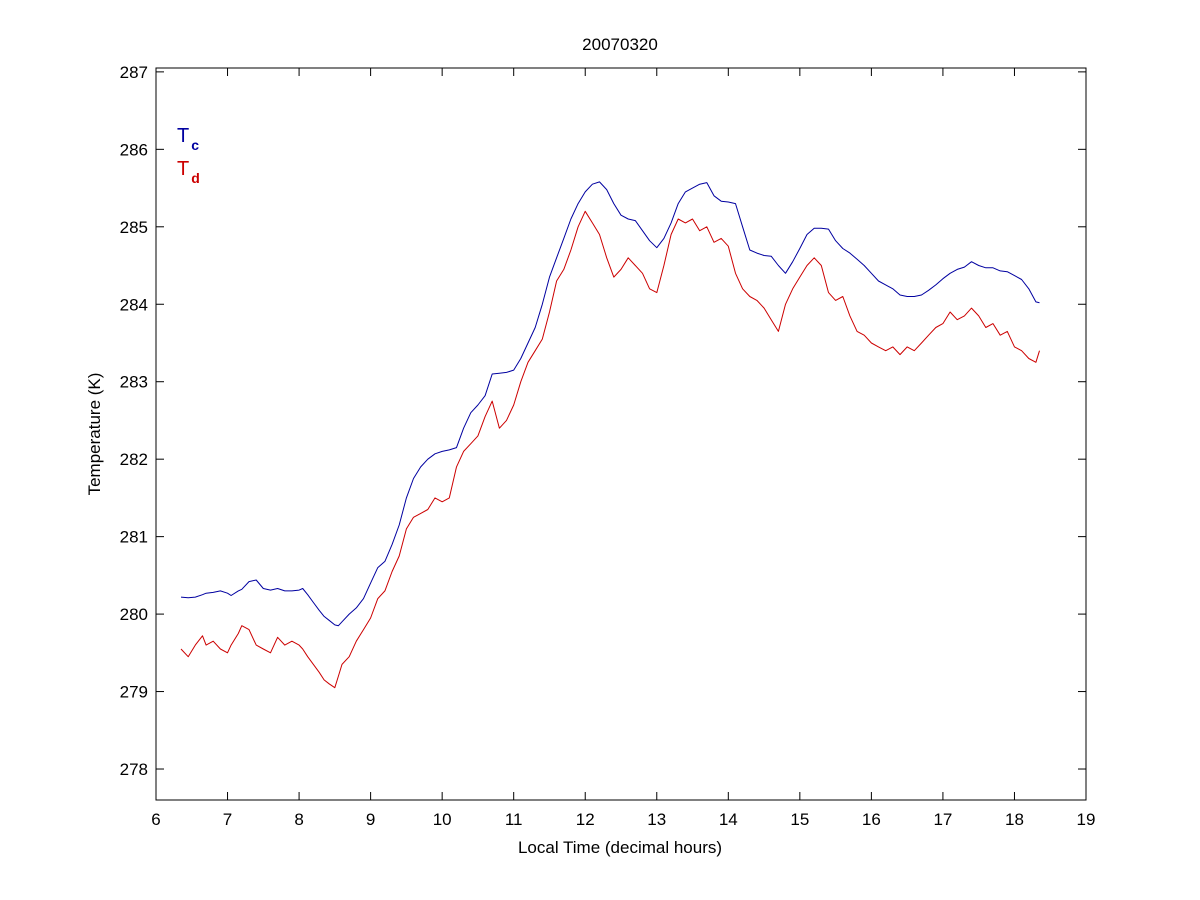 The width and height of the screenshot is (1200, 900). What do you see at coordinates (298, 819) in the screenshot?
I see `x-tick-label: 8` at bounding box center [298, 819].